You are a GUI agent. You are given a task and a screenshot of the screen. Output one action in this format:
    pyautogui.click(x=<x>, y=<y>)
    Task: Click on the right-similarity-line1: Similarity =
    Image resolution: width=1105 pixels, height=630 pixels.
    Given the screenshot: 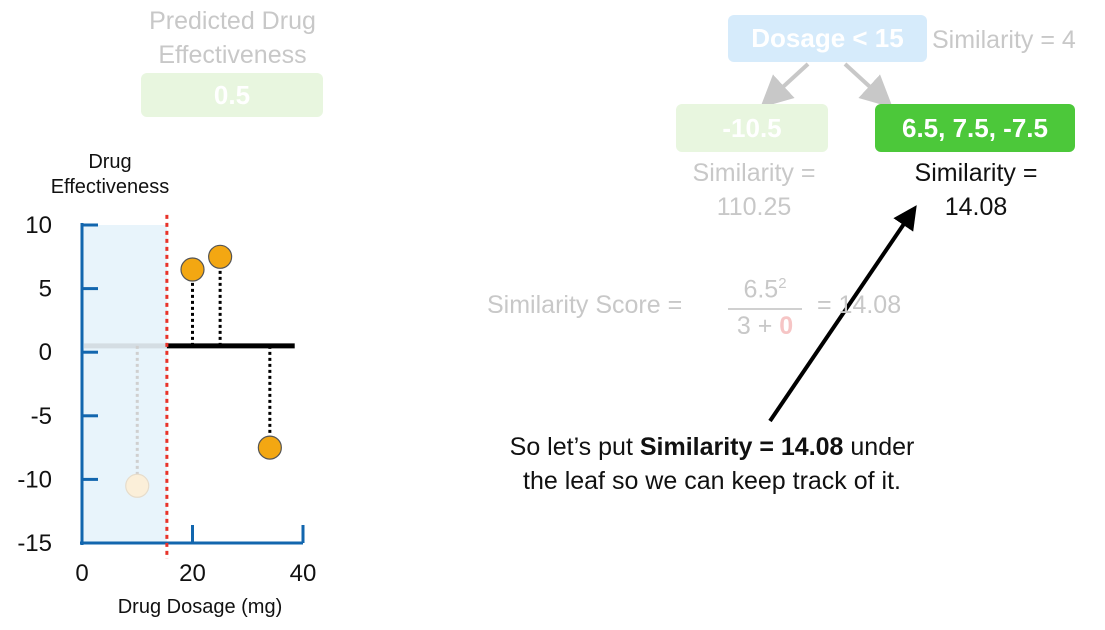 What is the action you would take?
    pyautogui.click(x=976, y=173)
    